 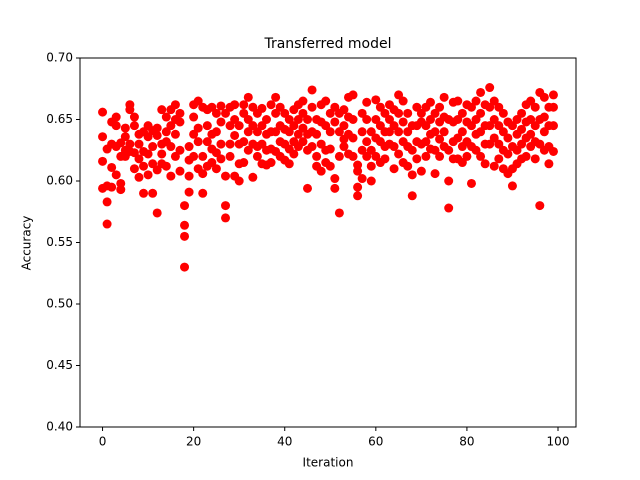 What do you see at coordinates (59, 58) in the screenshot?
I see `y-tick-label: 0.70` at bounding box center [59, 58].